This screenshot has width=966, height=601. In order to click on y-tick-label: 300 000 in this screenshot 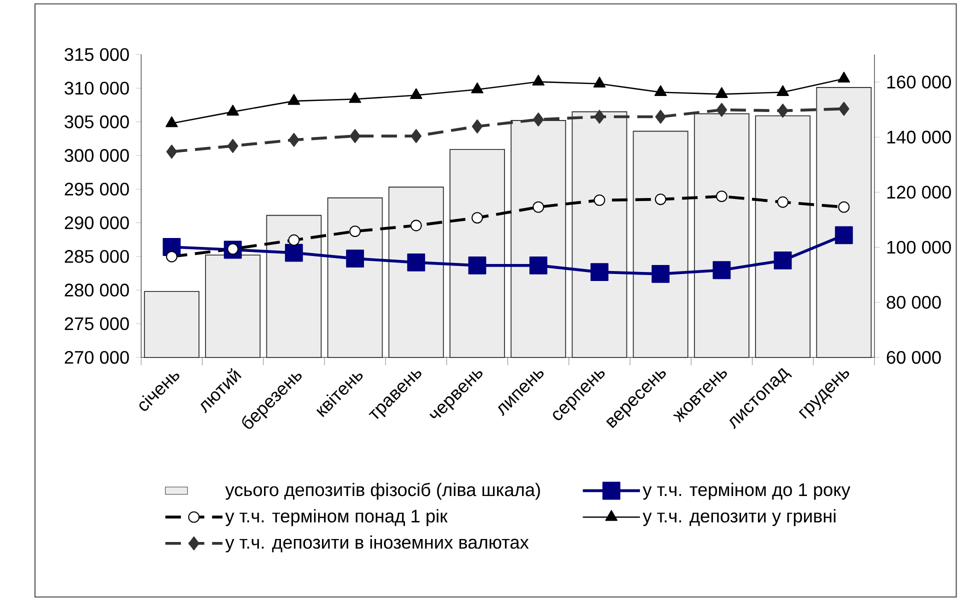, I will do `click(96, 155)`.